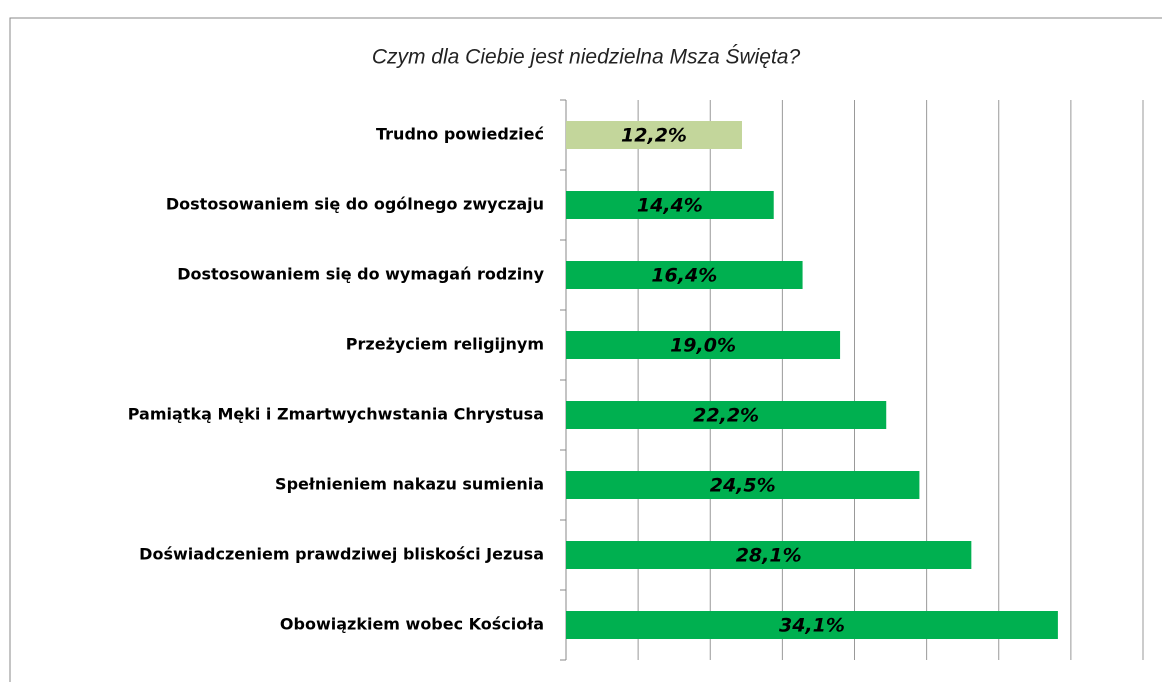  I want to click on y-tick-label: Obowiązkiem wobec Kościoła, so click(412, 624).